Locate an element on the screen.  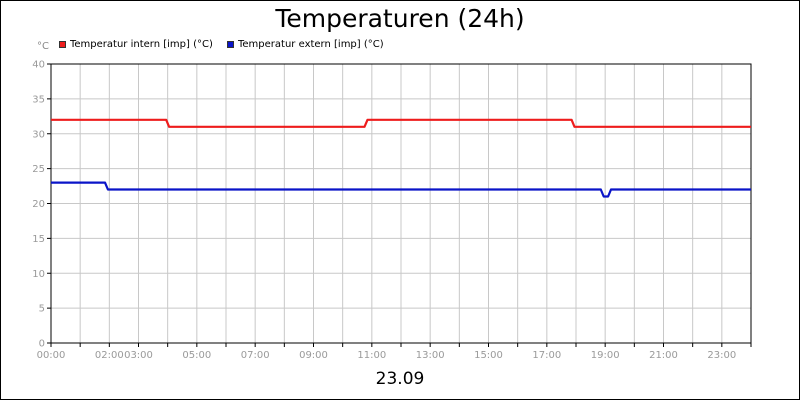
x-tick-label: 13:00 is located at coordinates (430, 355).